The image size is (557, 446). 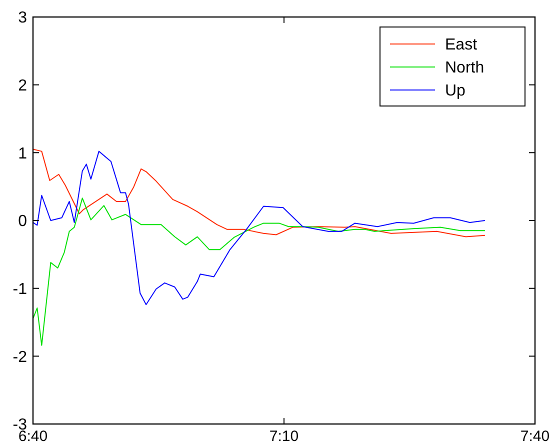 I want to click on y-tick-label: 3, so click(x=23, y=18).